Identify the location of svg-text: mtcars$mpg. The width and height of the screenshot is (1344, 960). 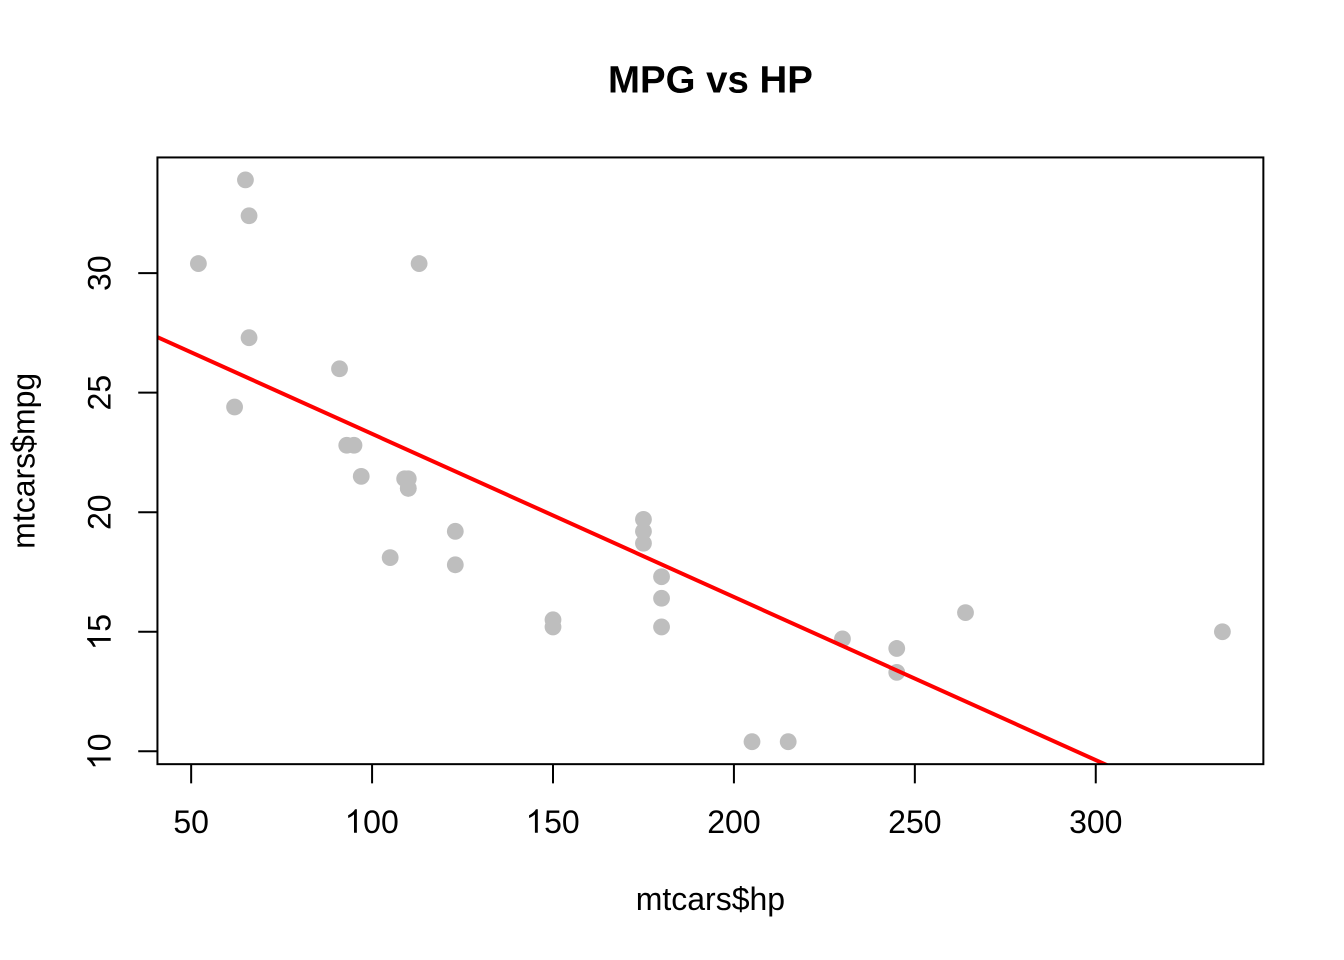
(24, 461).